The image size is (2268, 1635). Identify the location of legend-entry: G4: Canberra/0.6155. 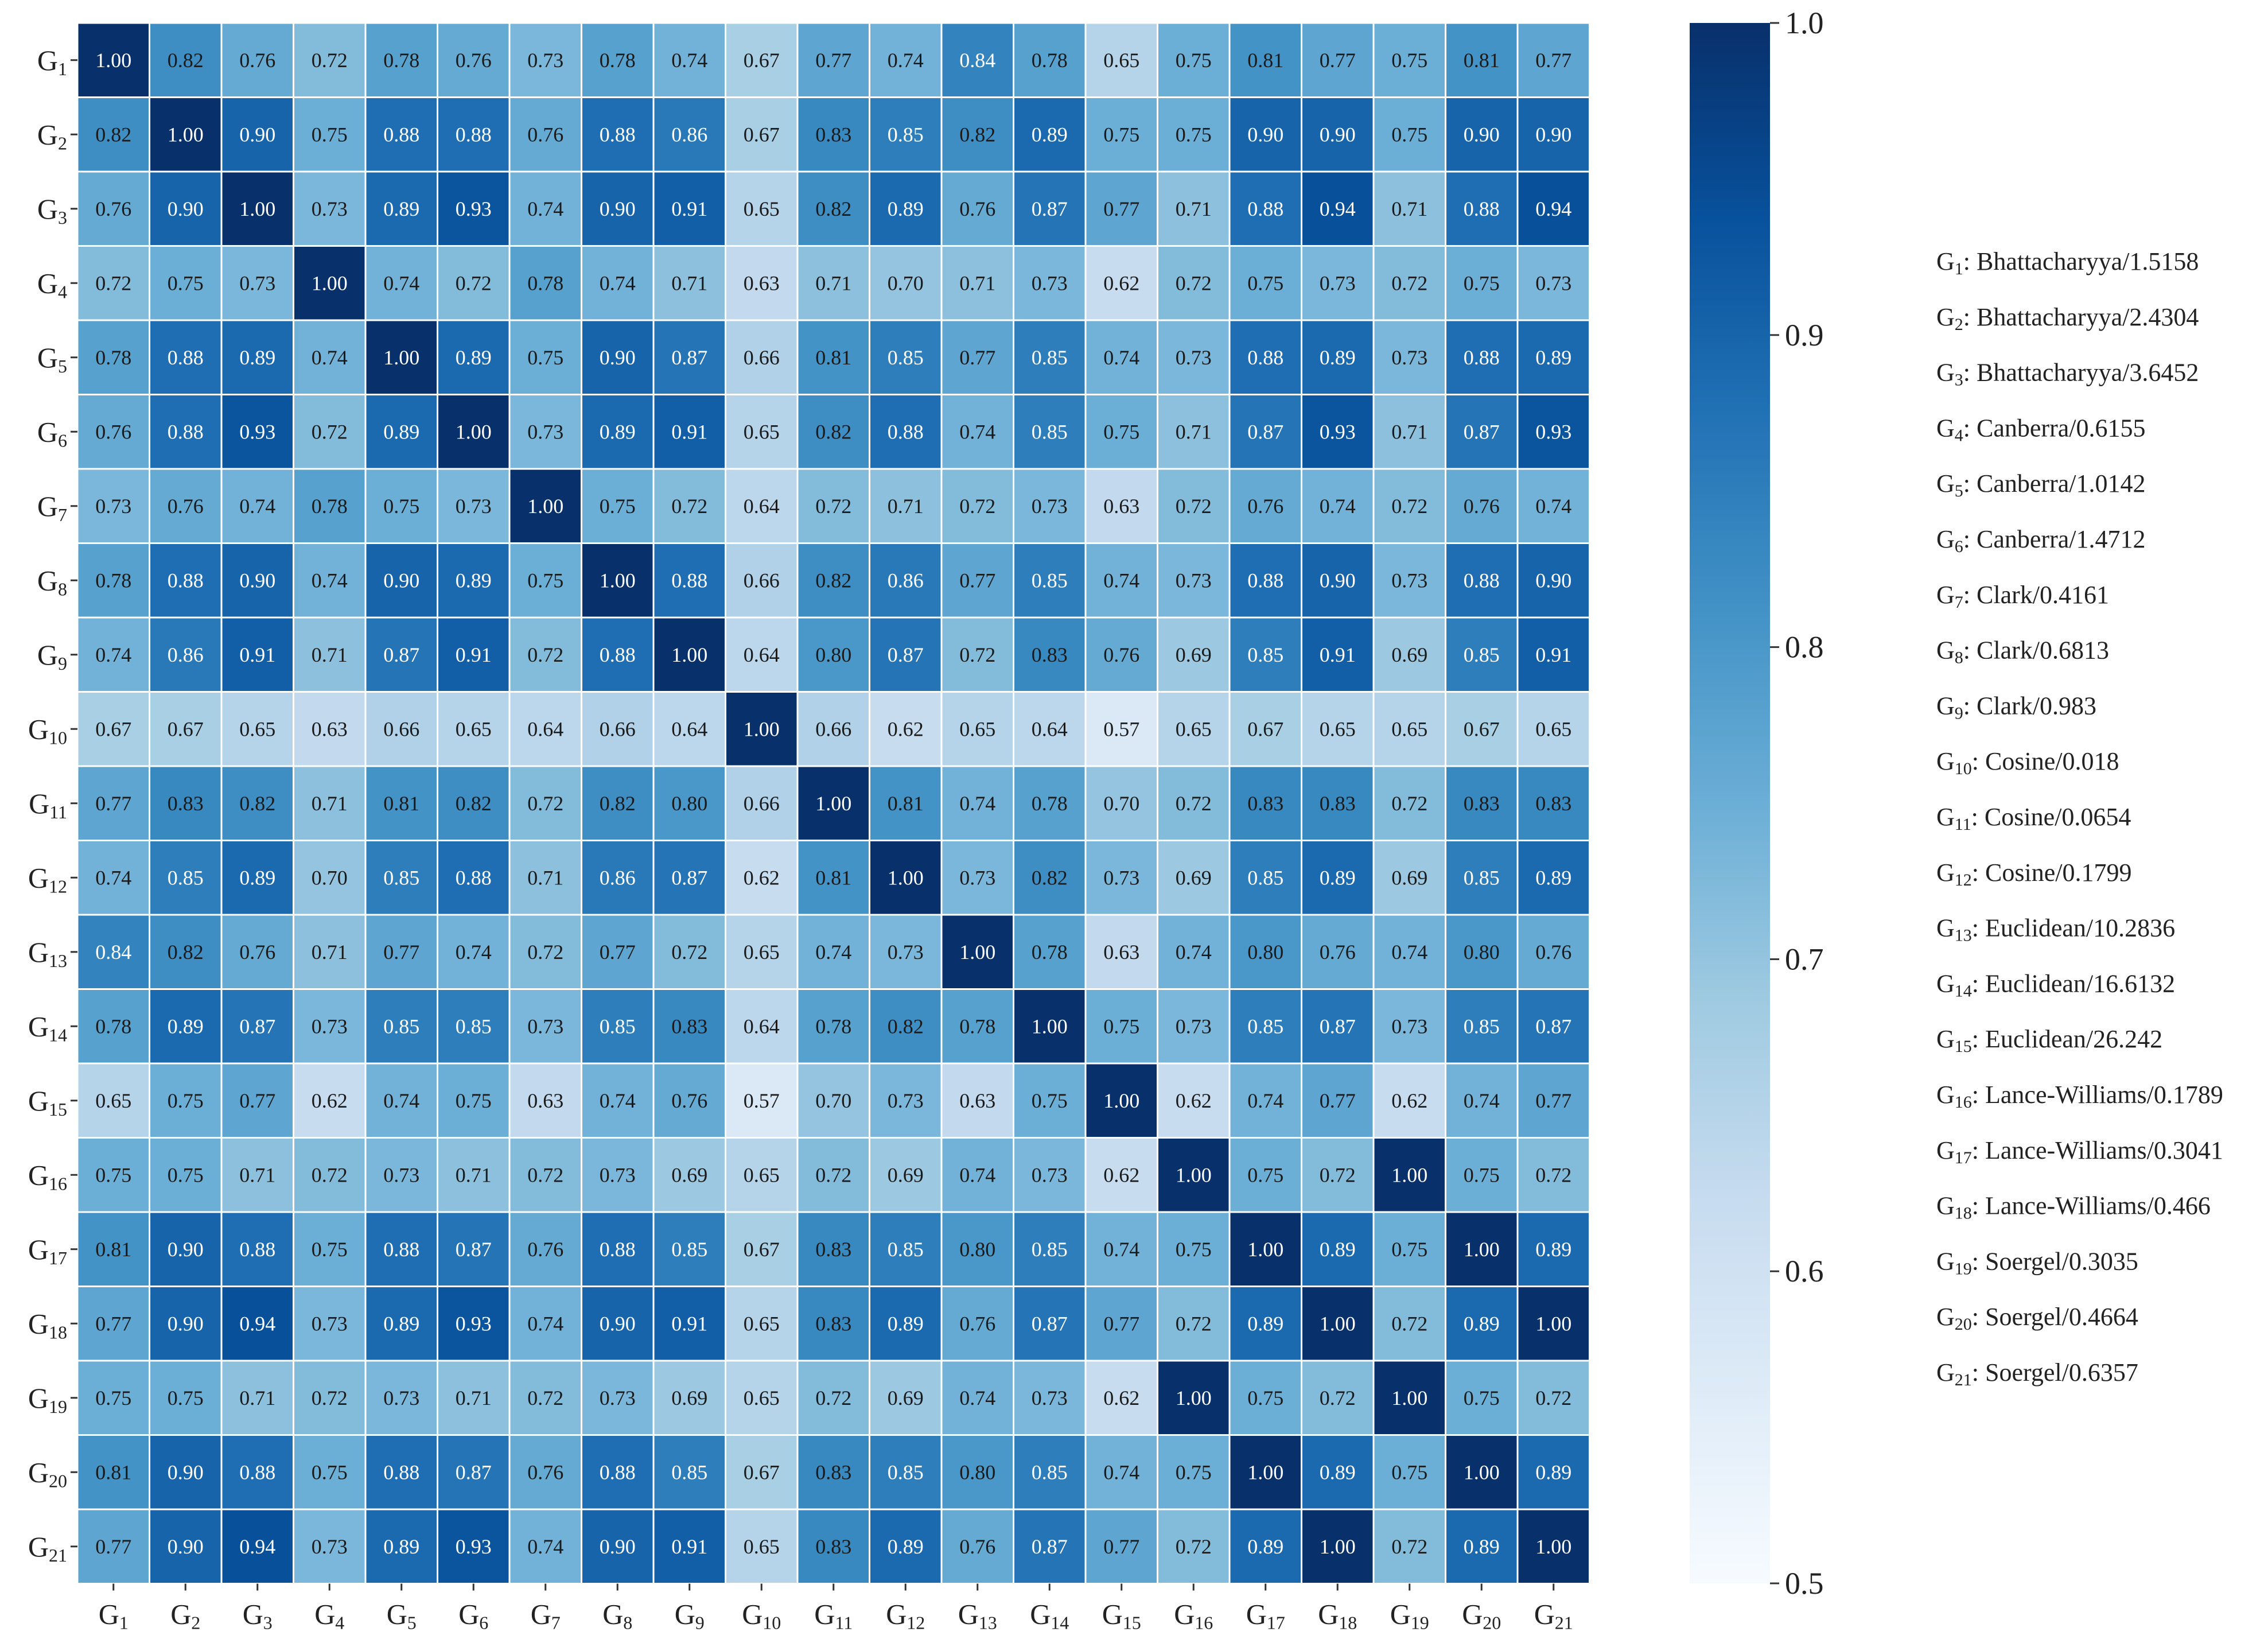
(2040, 429).